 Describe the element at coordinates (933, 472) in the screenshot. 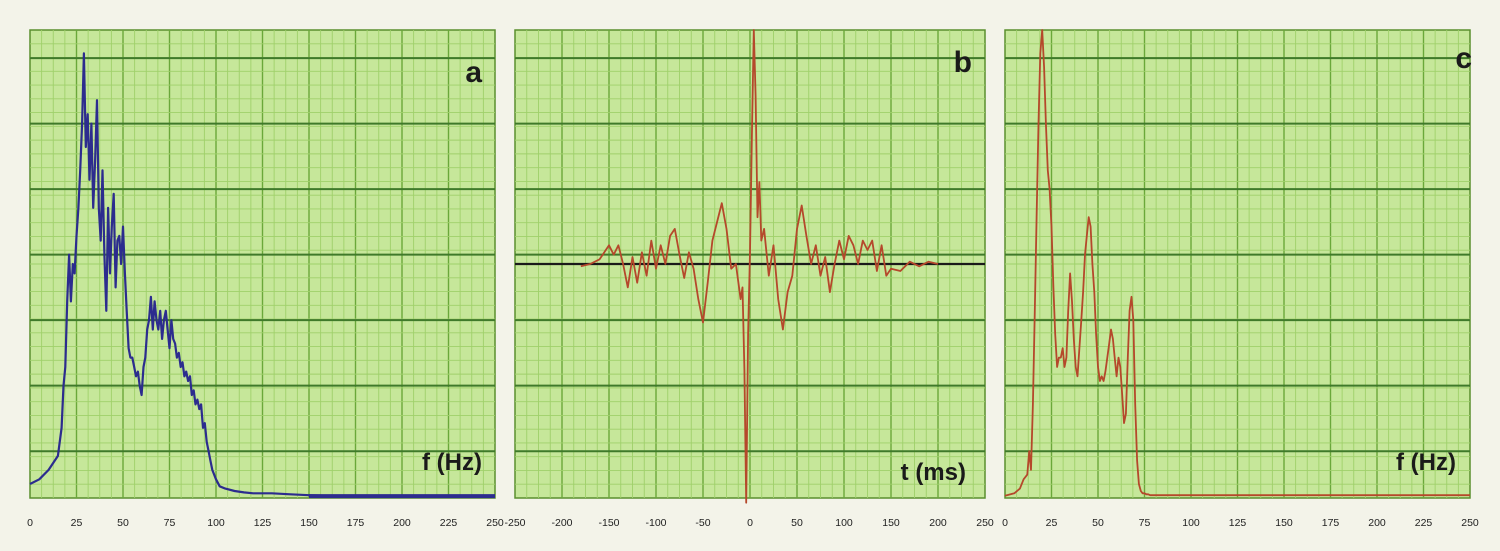

I see `panel-b-x-axis-label: t (ms)` at that location.